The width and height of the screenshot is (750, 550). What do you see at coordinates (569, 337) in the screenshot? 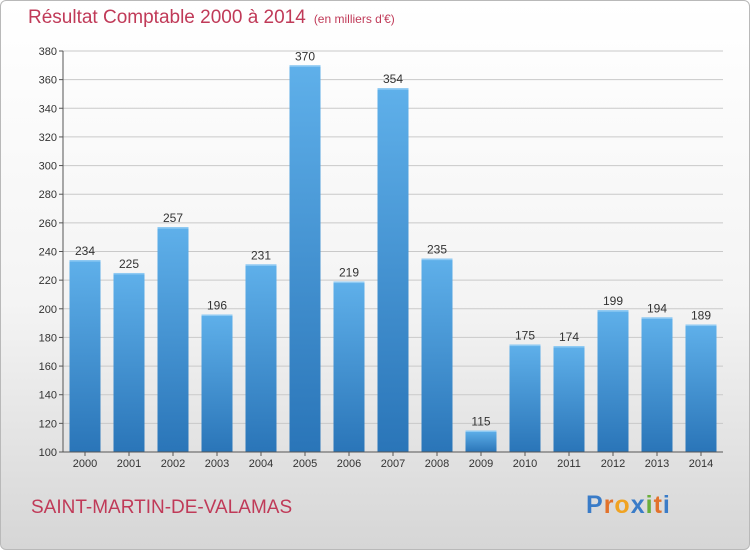
I see `value-label-2011: 174` at bounding box center [569, 337].